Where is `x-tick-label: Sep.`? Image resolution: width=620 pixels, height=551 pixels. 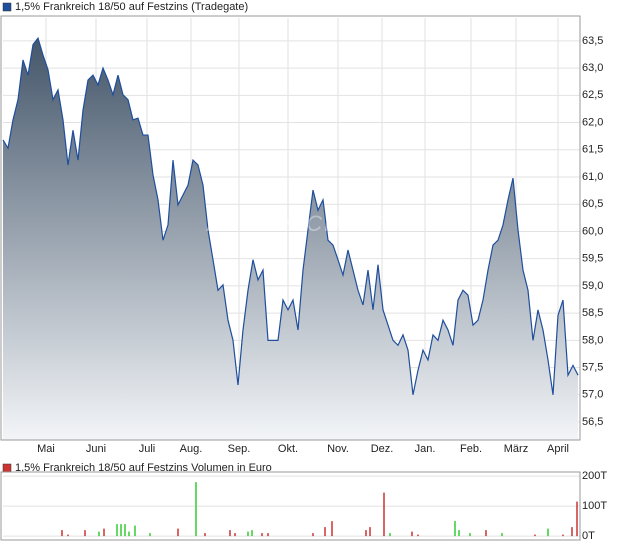 x-tick-label: Sep. is located at coordinates (239, 449).